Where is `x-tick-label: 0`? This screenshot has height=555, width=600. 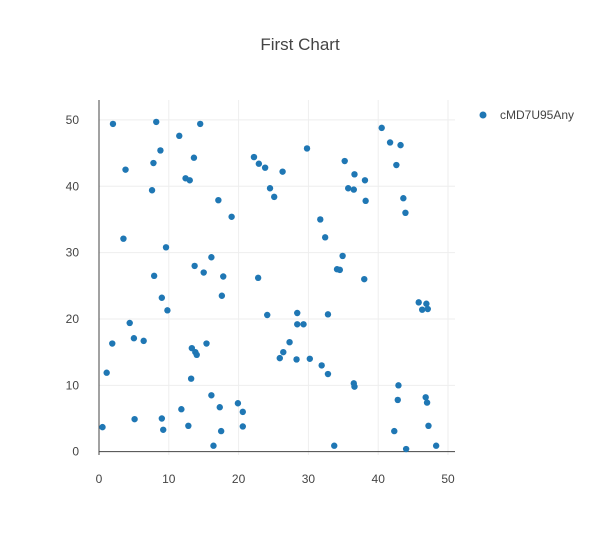 x-tick-label: 0 is located at coordinates (99, 479).